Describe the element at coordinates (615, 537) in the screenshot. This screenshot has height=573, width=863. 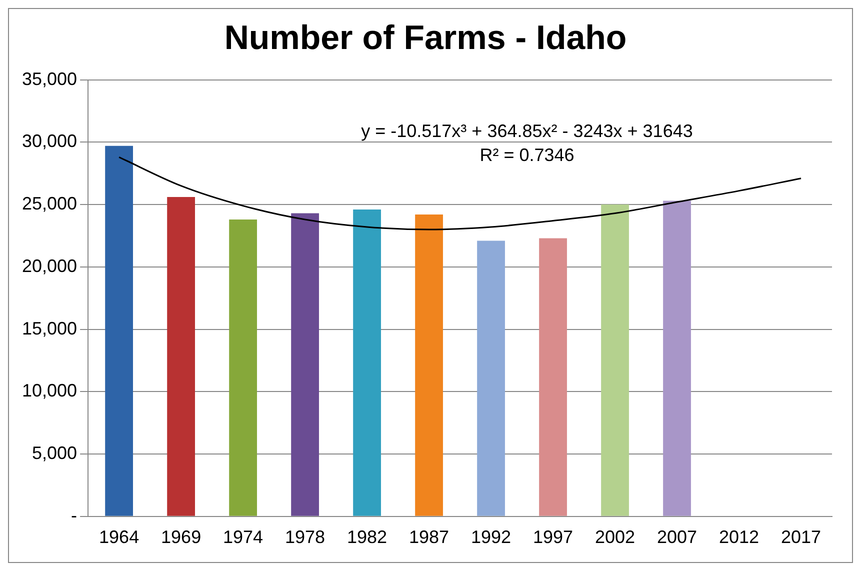
I see `x-tick-label: 2002` at that location.